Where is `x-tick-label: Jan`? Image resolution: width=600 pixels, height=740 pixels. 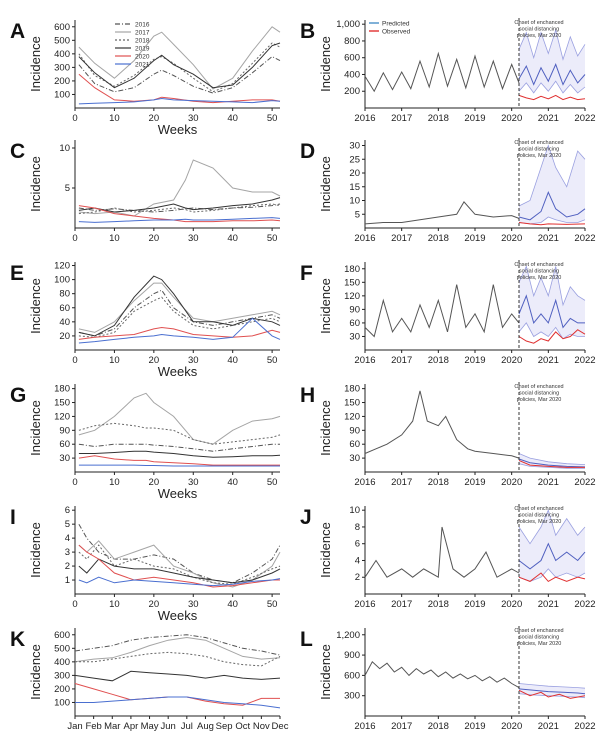 x-tick-label: Jan is located at coordinates (74, 726).